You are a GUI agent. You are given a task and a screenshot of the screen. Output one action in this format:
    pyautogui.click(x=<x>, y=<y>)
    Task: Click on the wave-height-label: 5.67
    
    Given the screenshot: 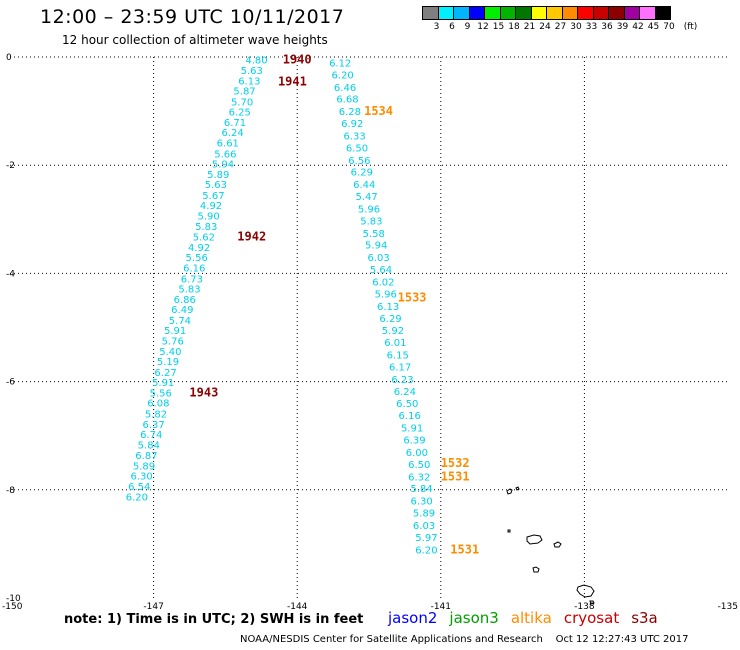 What is the action you would take?
    pyautogui.click(x=213, y=196)
    